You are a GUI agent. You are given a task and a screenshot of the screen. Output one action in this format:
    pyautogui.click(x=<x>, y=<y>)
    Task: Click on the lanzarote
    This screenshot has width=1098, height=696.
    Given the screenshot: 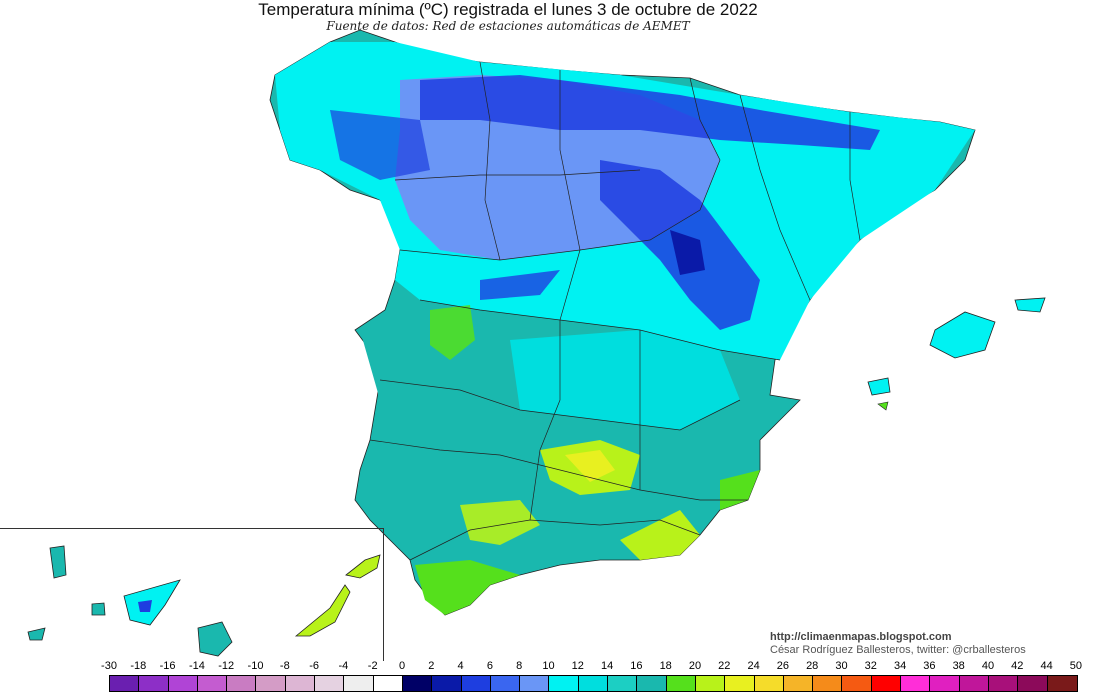 What is the action you would take?
    pyautogui.click(x=363, y=566)
    